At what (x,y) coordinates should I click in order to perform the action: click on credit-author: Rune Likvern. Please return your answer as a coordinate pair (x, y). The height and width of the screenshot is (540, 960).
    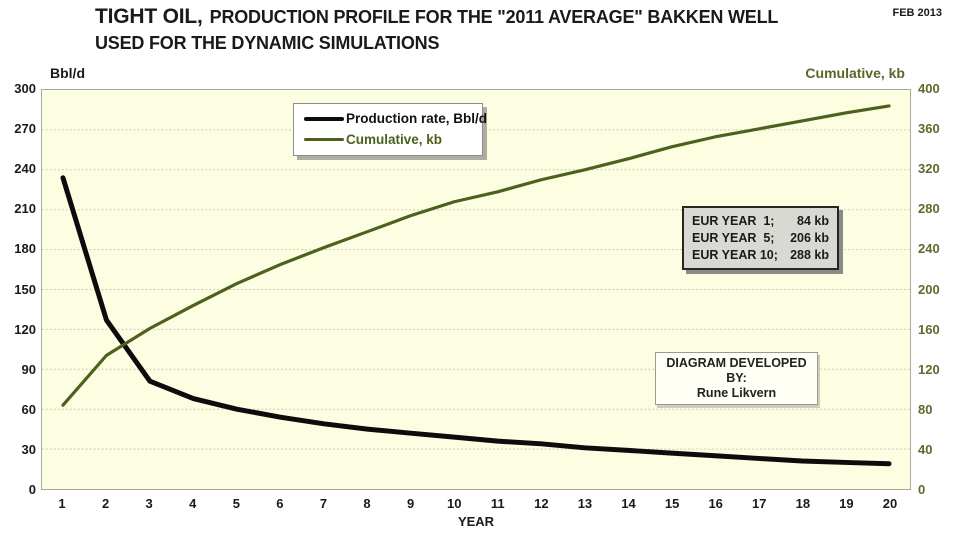
    Looking at the image, I should click on (736, 393).